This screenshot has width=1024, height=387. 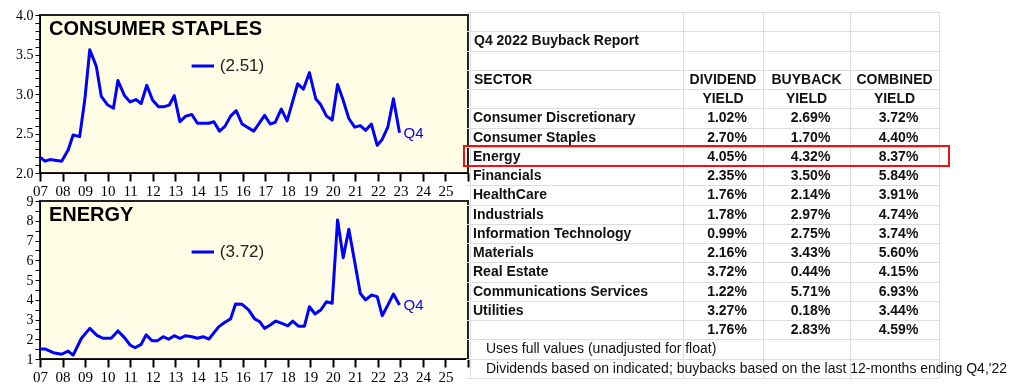 I want to click on category-label: Industrials, so click(x=509, y=214).